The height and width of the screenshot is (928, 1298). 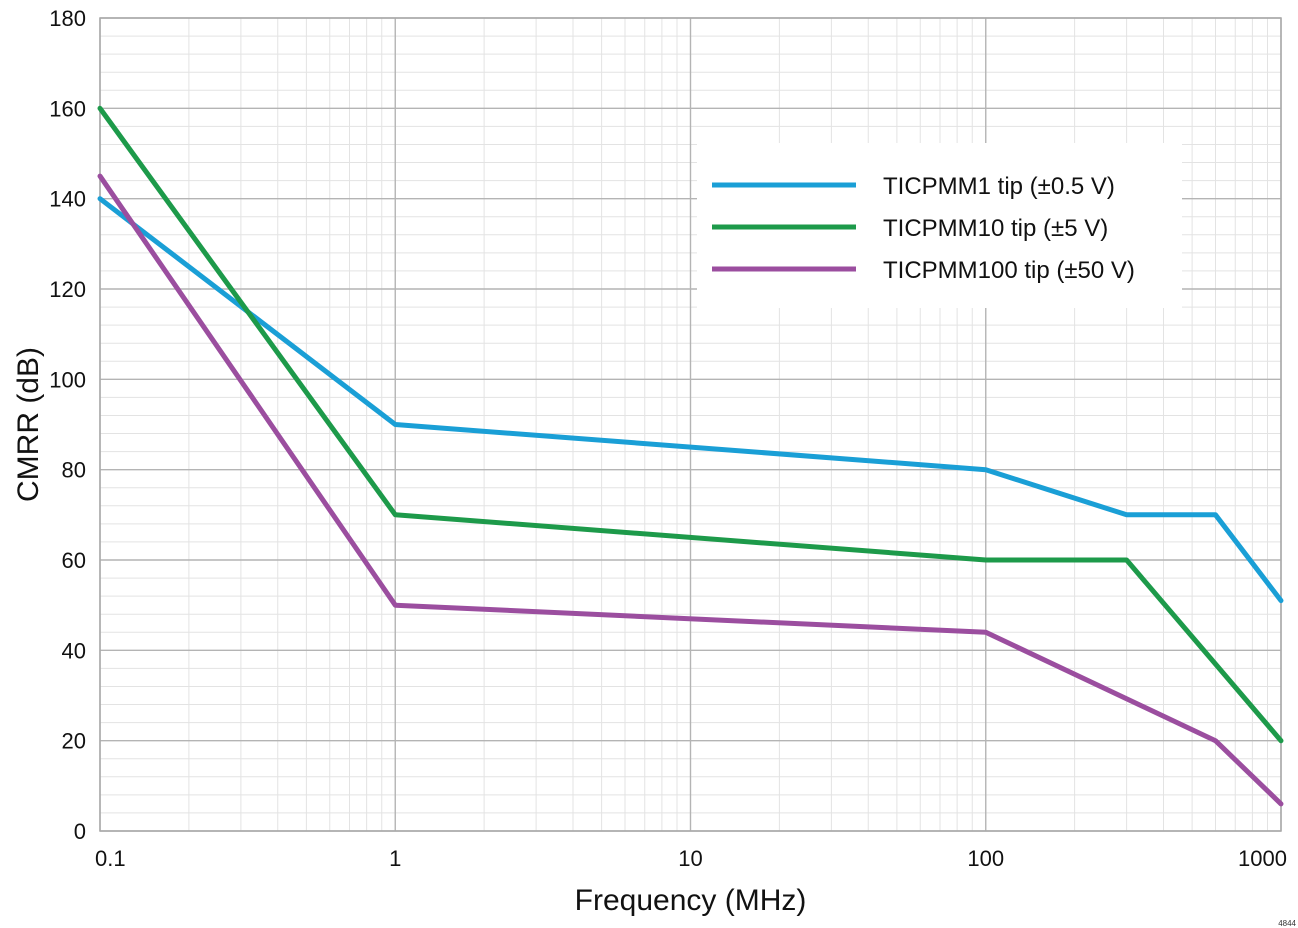 What do you see at coordinates (67, 289) in the screenshot?
I see `y-tick-label: 120` at bounding box center [67, 289].